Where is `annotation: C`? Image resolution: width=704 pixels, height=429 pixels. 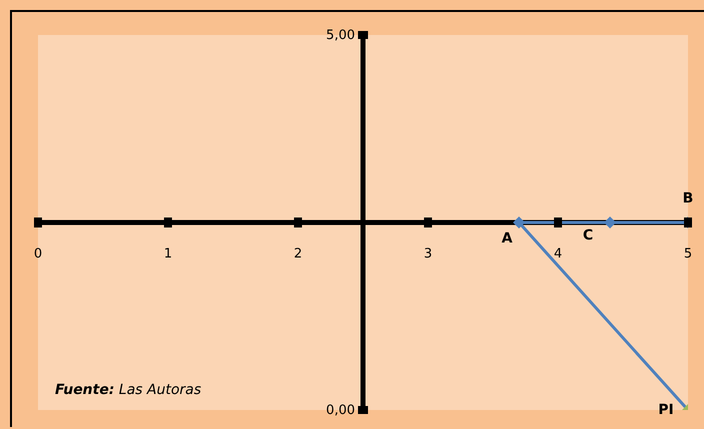 annotation: C is located at coordinates (588, 236).